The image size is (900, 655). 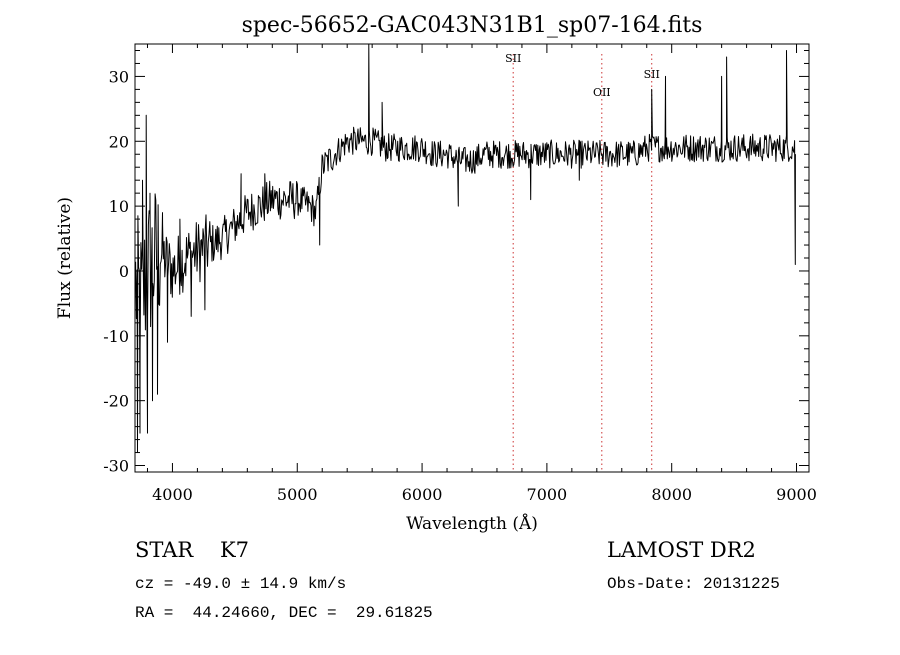 I want to click on line-label-0: SII, so click(x=513, y=58).